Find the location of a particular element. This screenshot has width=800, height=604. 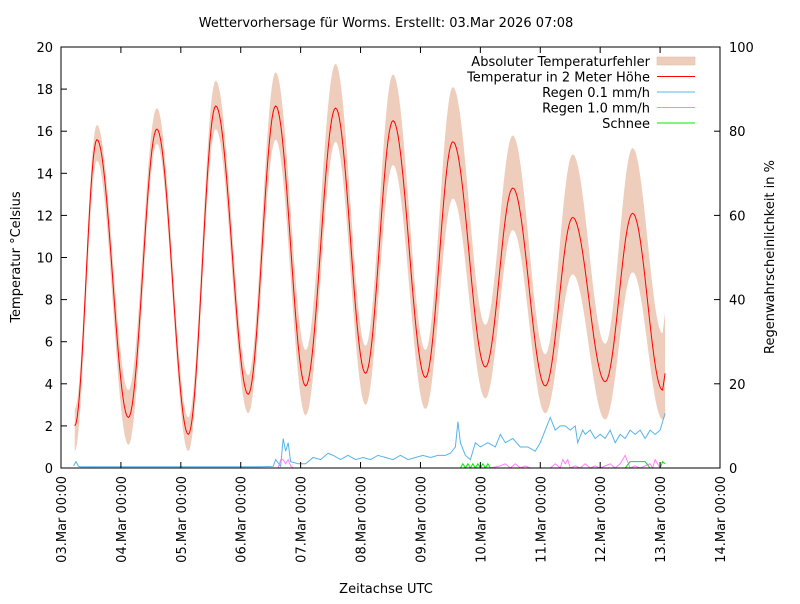

legend-rain-1.0-label: Regen 1.0 mm/h is located at coordinates (596, 109).